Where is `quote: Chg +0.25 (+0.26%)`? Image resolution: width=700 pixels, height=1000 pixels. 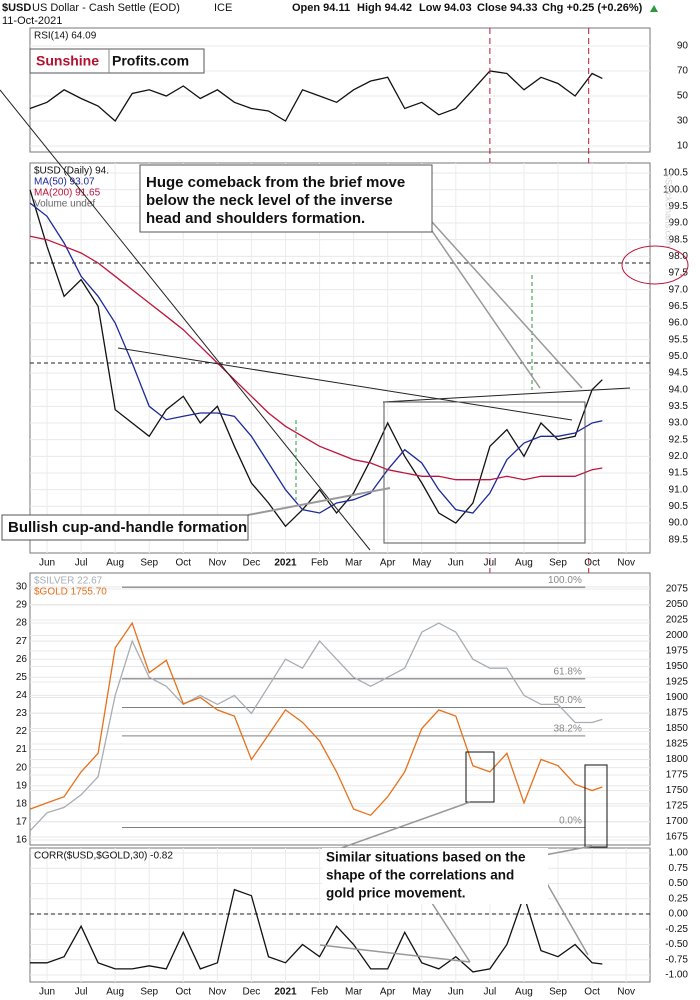
quote: Chg +0.25 (+0.26%) is located at coordinates (592, 8).